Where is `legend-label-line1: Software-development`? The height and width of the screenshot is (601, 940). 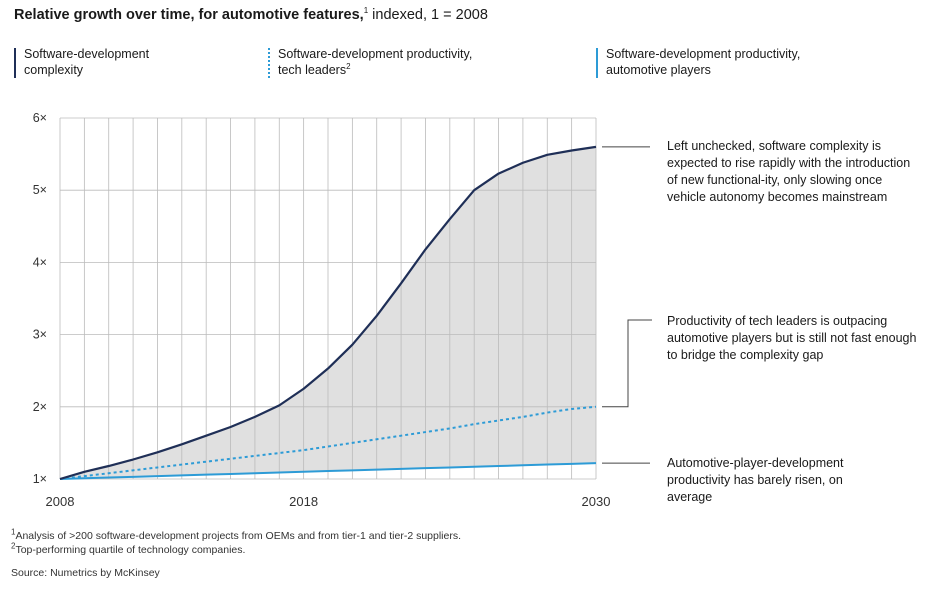
legend-label-line1: Software-development is located at coordinates (87, 54).